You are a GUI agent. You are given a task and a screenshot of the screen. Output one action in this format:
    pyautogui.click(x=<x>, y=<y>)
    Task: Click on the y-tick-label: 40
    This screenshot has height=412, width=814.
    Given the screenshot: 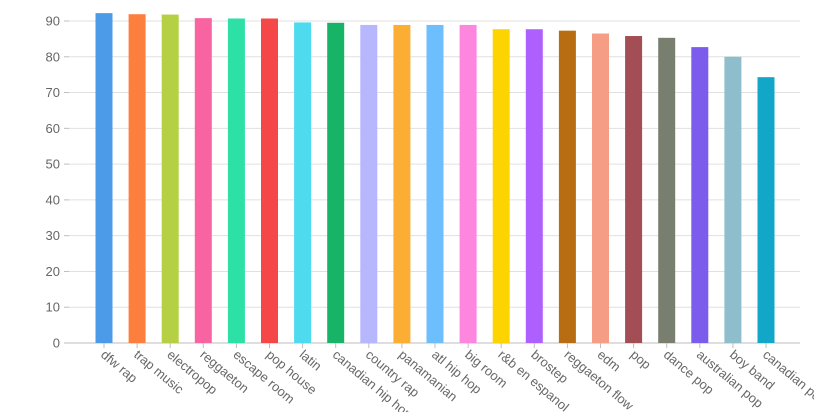 What is the action you would take?
    pyautogui.click(x=53, y=199)
    